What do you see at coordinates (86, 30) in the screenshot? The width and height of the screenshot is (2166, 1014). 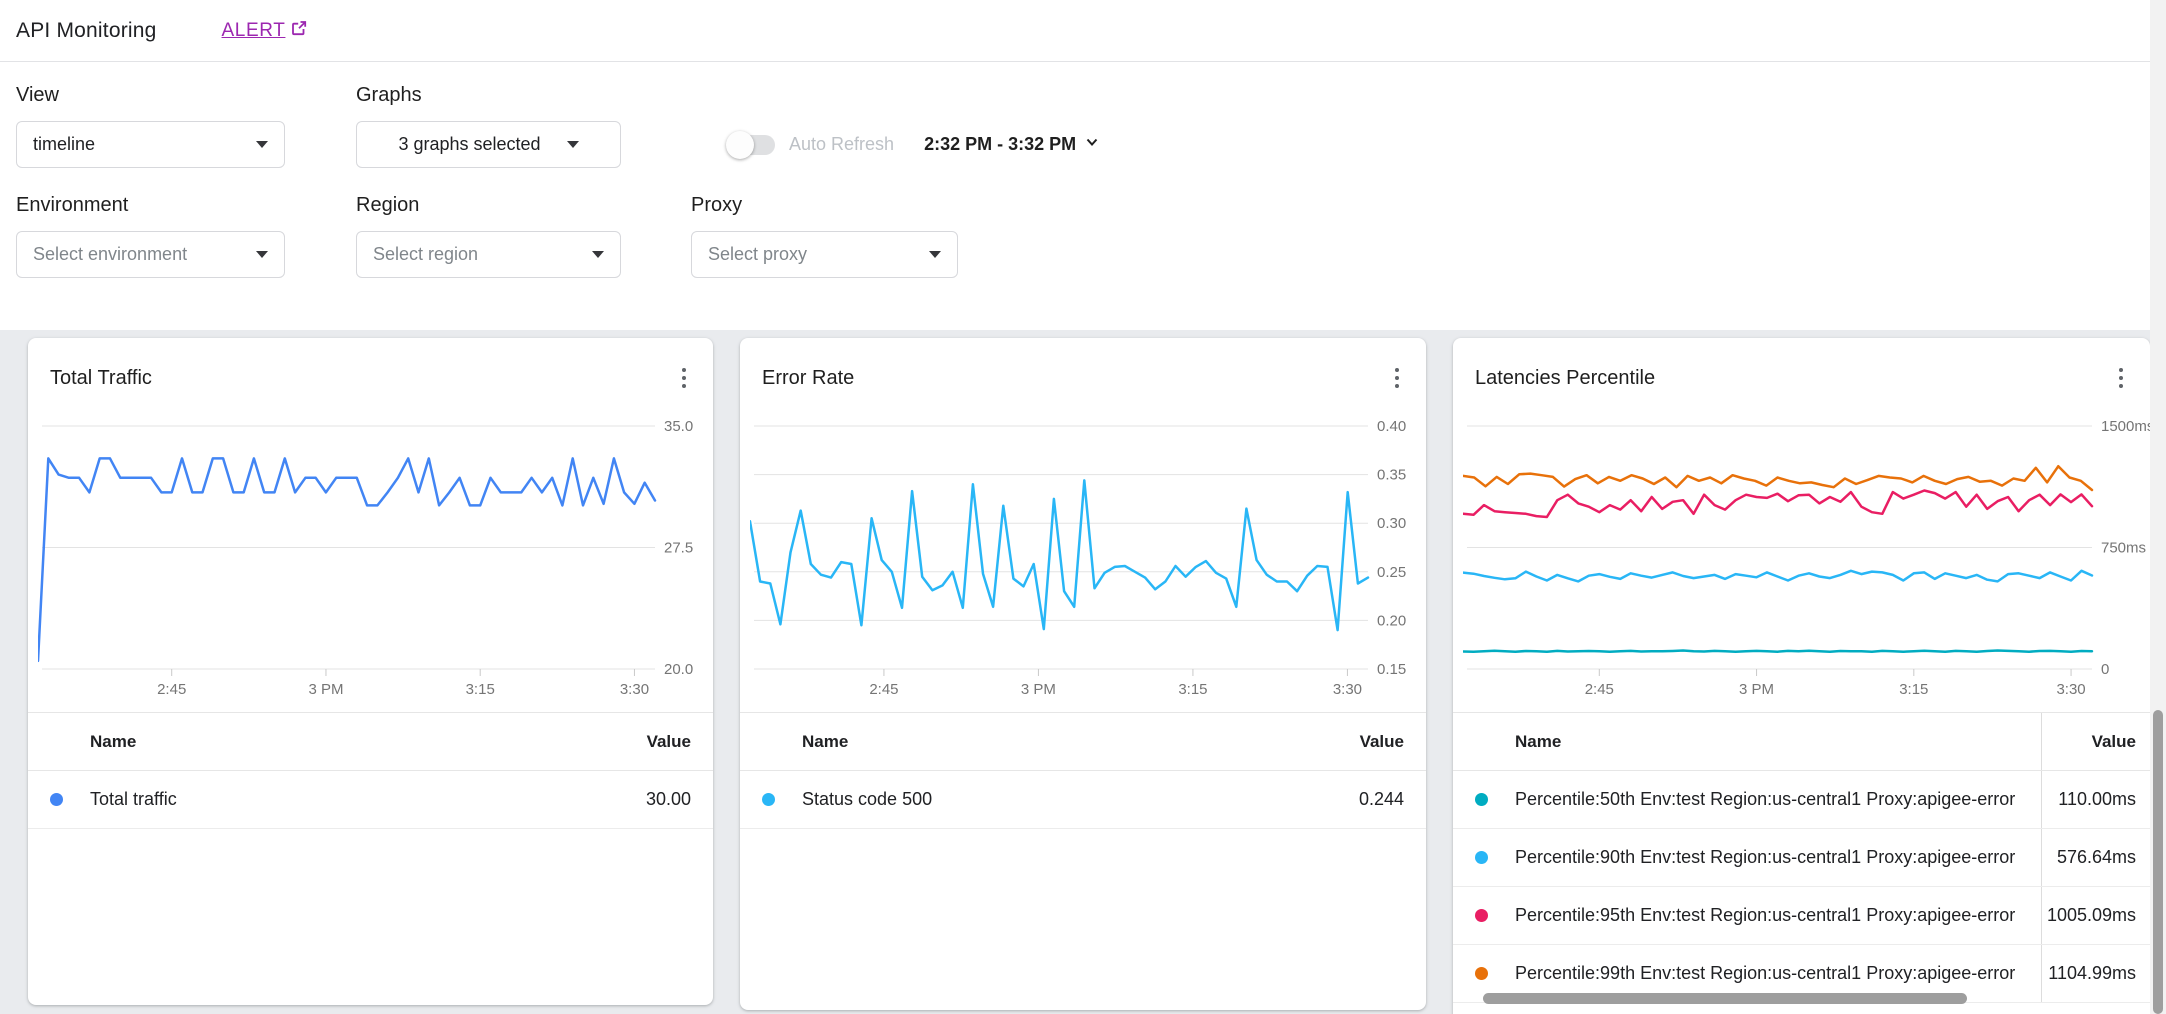 I see `page-title: API Monitoring` at bounding box center [86, 30].